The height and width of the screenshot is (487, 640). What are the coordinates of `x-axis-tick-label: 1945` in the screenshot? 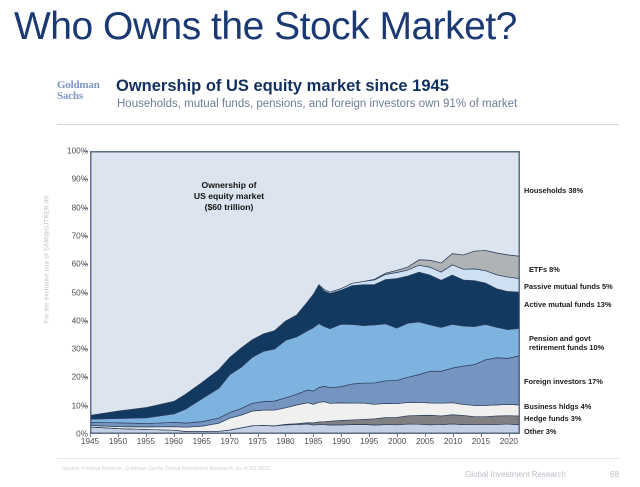 It's located at (90, 441).